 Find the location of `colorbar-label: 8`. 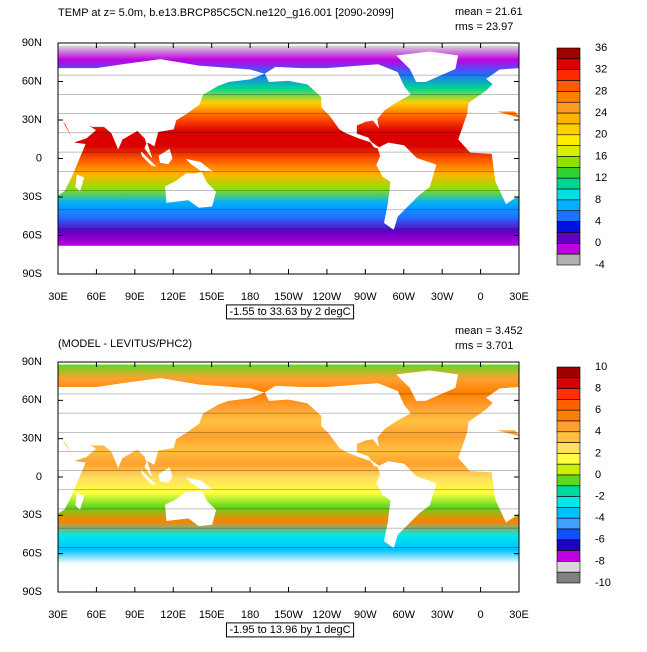

colorbar-label: 8 is located at coordinates (598, 389).